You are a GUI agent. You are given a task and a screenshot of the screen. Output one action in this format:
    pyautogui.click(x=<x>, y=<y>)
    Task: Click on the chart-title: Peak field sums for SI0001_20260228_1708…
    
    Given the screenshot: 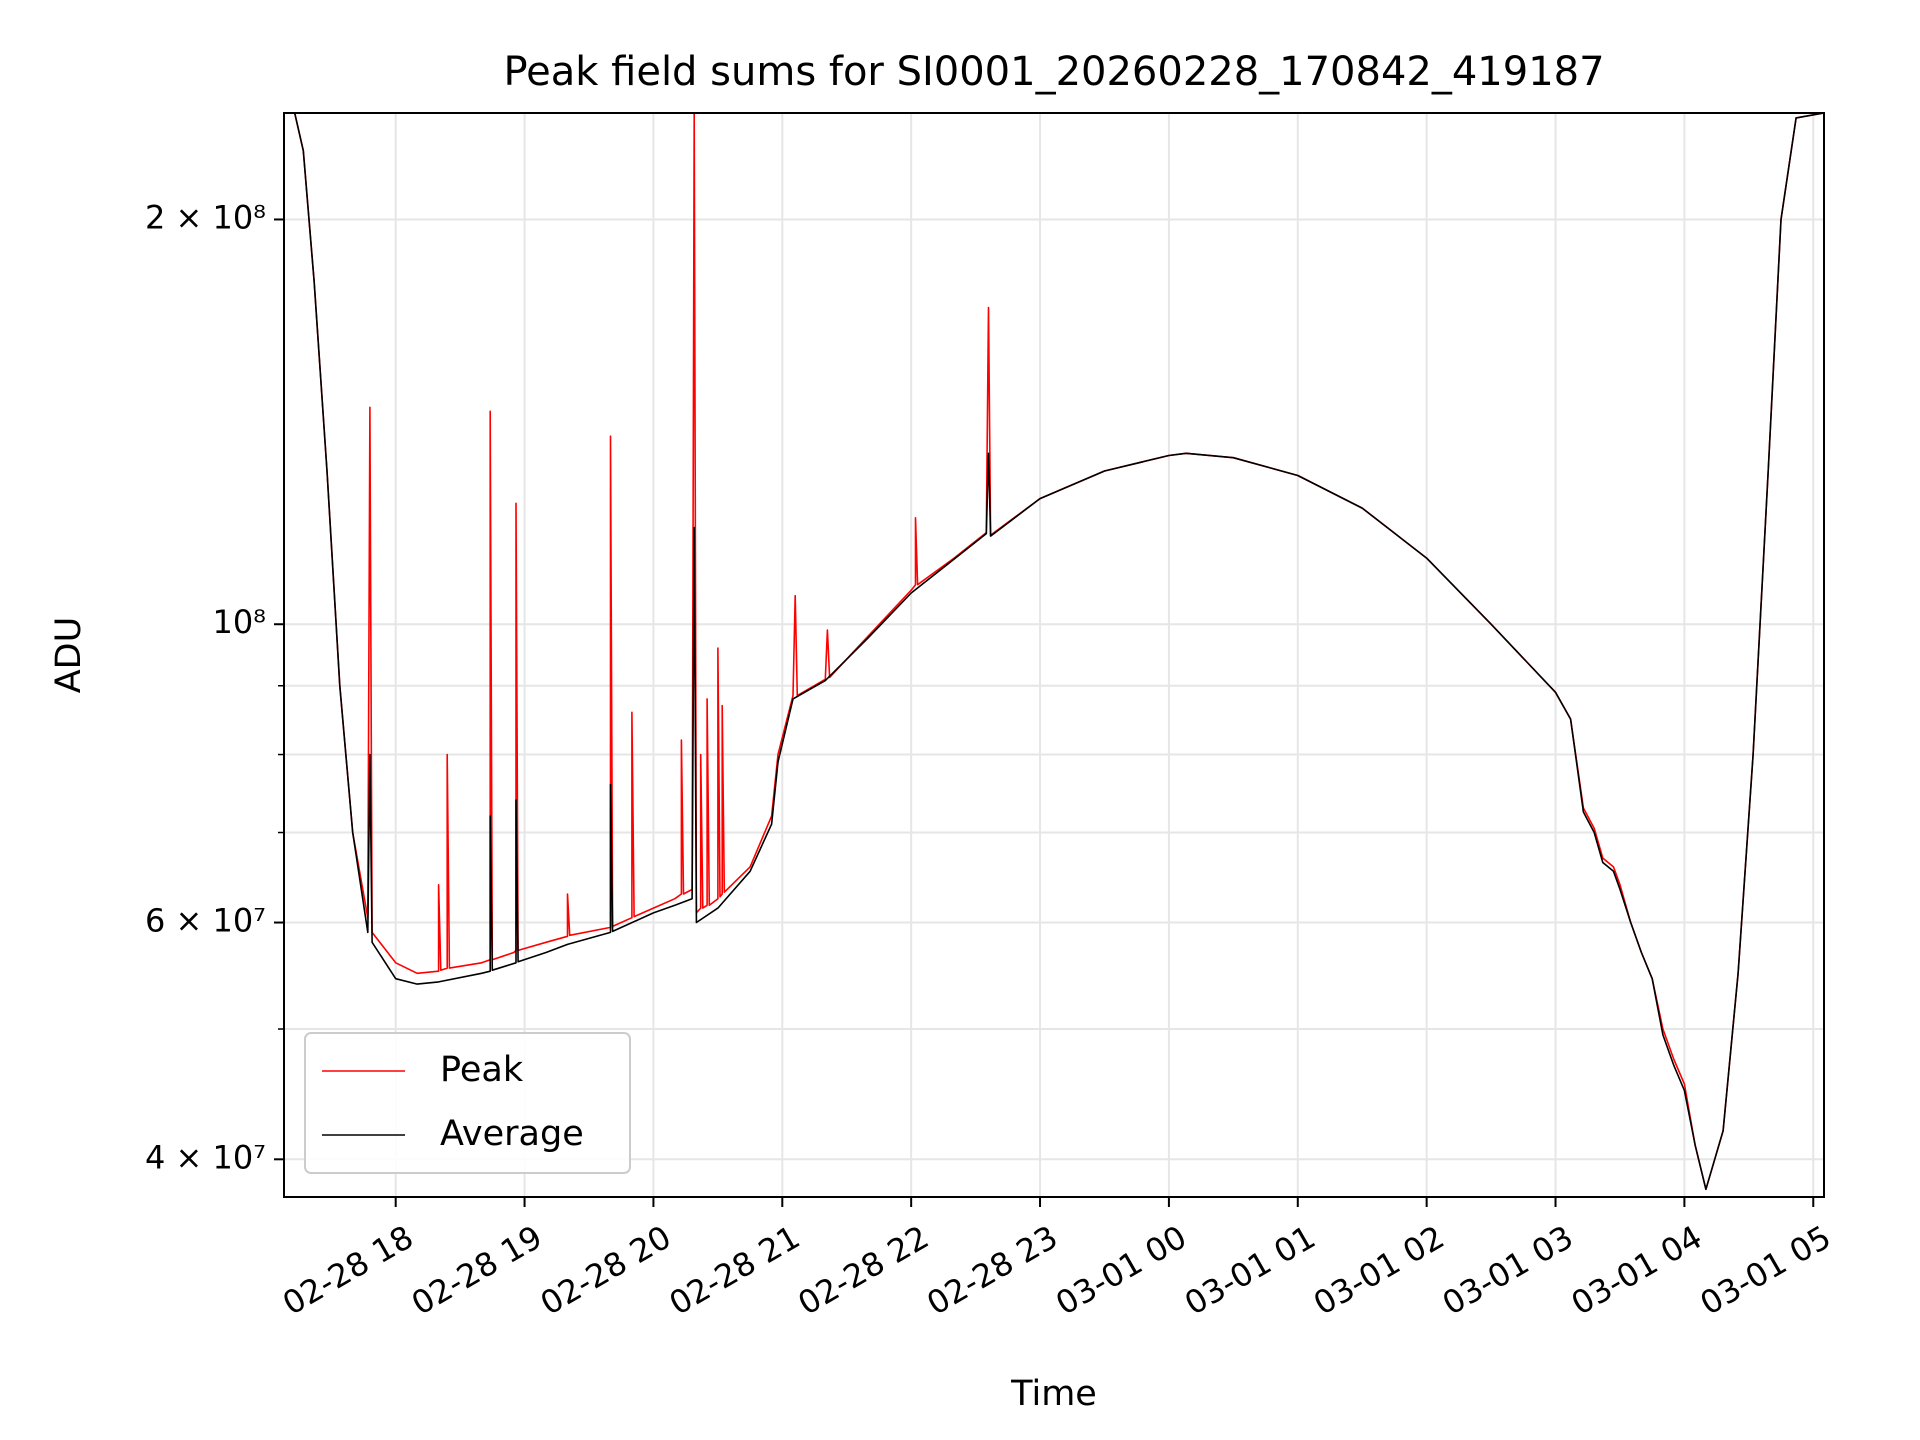 What is the action you would take?
    pyautogui.click(x=1053, y=72)
    